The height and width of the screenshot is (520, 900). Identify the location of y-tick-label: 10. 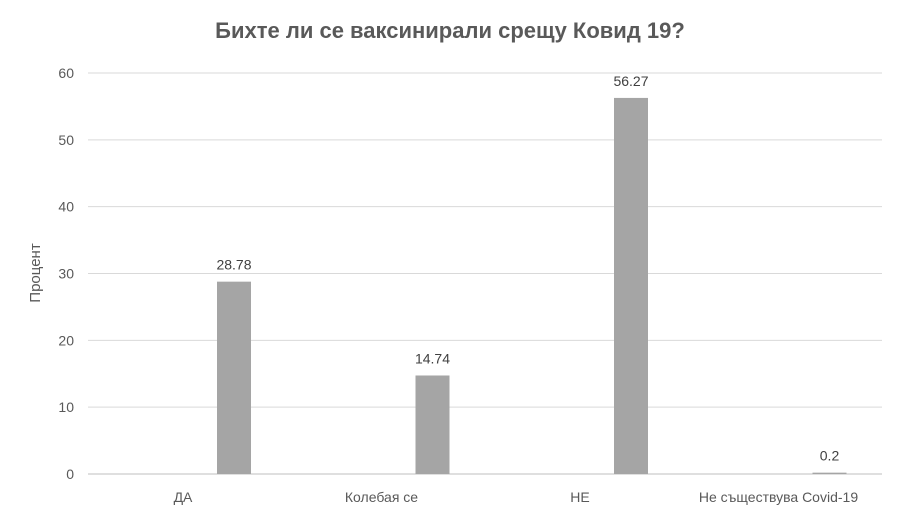
(66, 407).